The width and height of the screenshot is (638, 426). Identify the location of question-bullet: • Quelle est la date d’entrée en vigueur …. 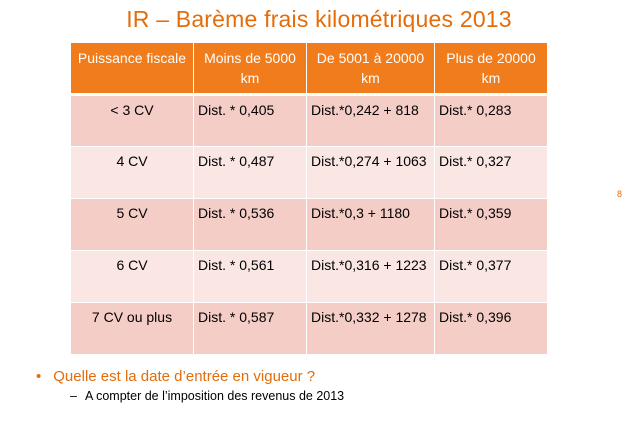
(175, 376).